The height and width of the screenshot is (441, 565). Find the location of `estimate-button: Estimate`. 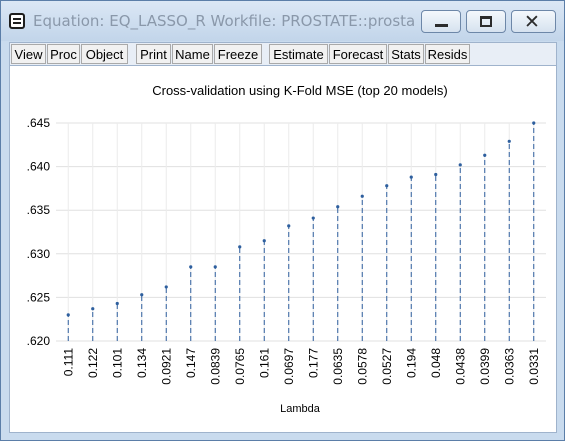

estimate-button: Estimate is located at coordinates (298, 54).